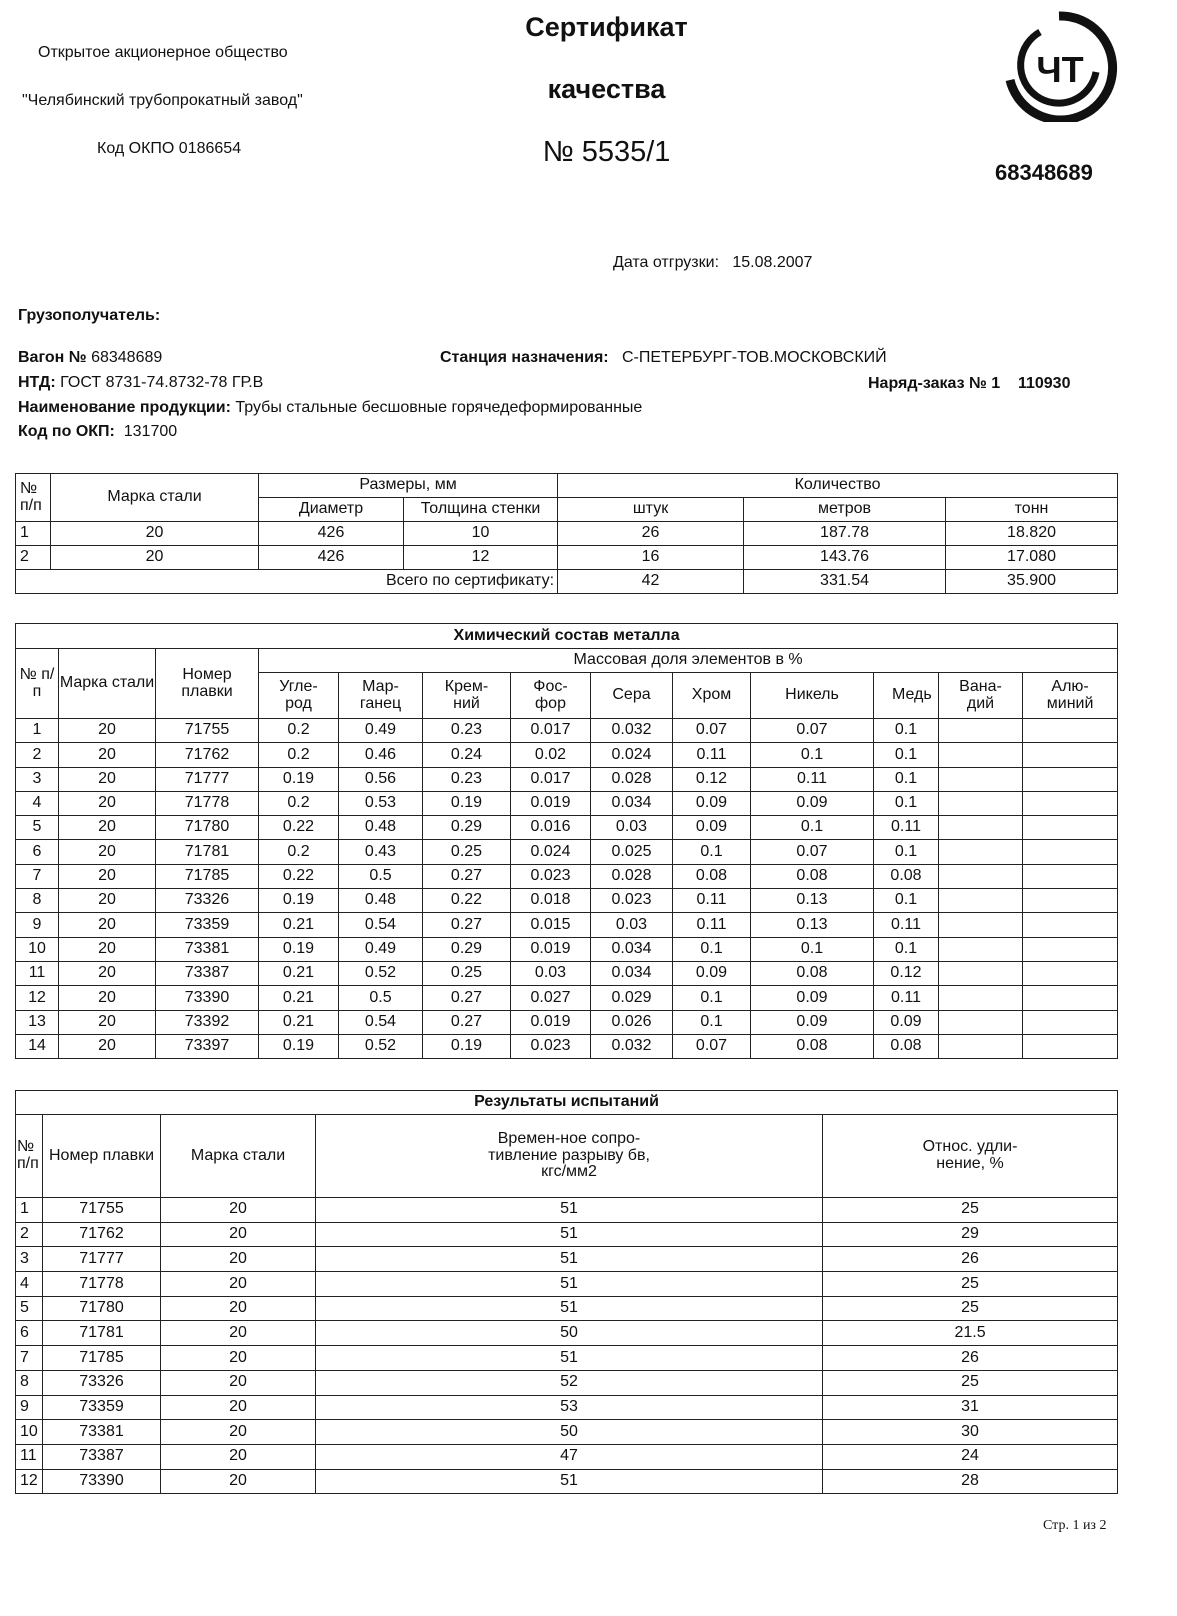 The image size is (1177, 1616). What do you see at coordinates (566, 581) in the screenshot?
I see `total-row: Всего по сертификату: 42 331.54 35.900` at bounding box center [566, 581].